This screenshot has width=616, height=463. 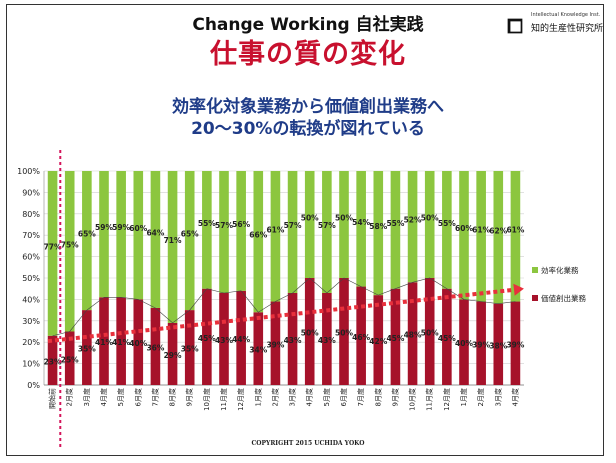 What do you see at coordinates (190, 349) in the screenshot?
I see `data-label-value-creation: 35%` at bounding box center [190, 349].